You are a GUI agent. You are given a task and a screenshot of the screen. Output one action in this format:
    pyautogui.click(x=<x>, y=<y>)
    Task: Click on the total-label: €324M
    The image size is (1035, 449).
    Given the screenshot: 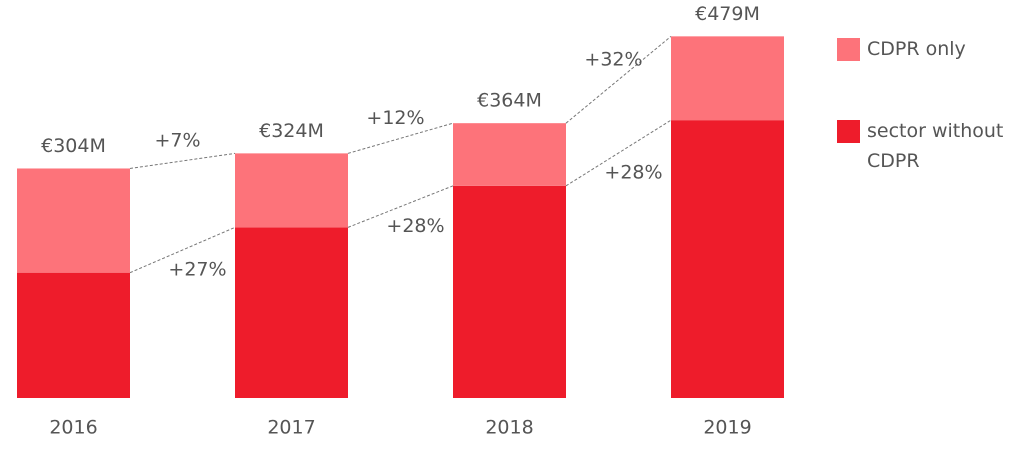 What is the action you would take?
    pyautogui.click(x=291, y=131)
    